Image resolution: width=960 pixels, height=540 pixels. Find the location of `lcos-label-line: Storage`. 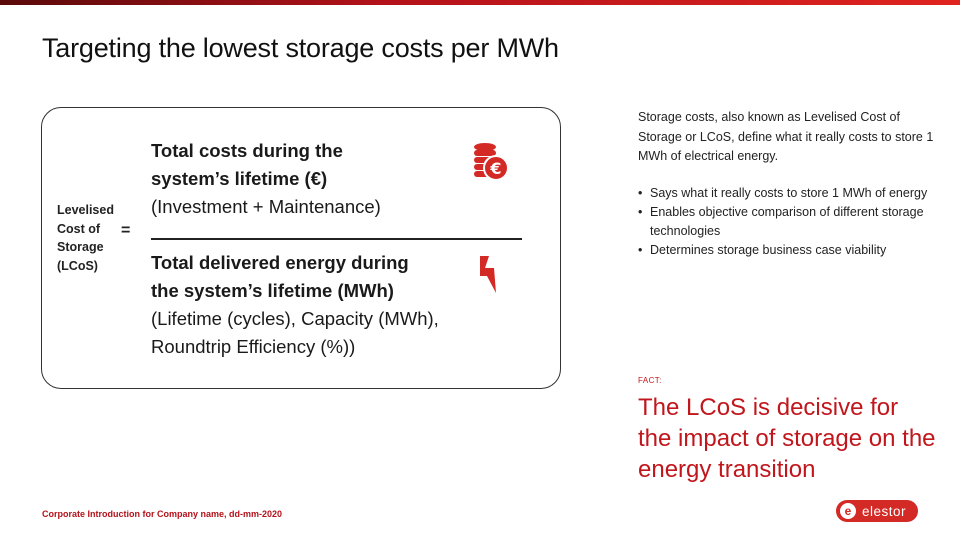

lcos-label-line: Storage is located at coordinates (80, 247).